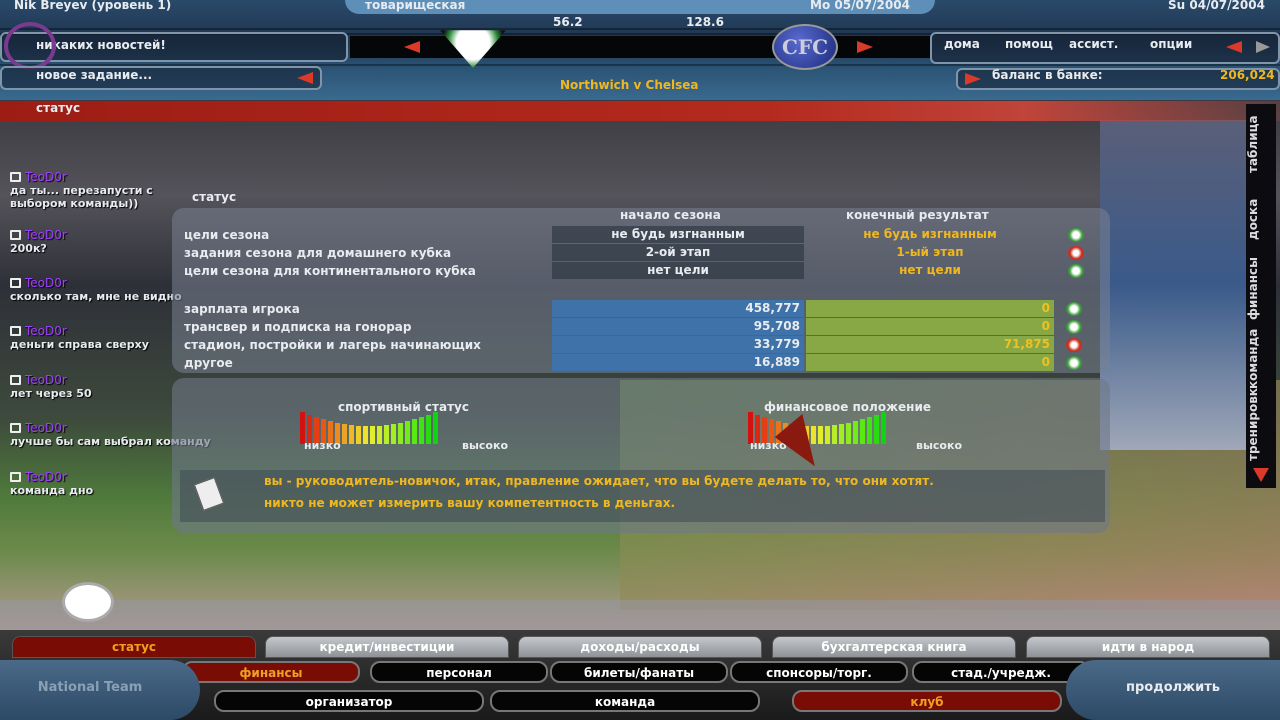  What do you see at coordinates (930, 308) in the screenshot?
I see `finance-result: 0` at bounding box center [930, 308].